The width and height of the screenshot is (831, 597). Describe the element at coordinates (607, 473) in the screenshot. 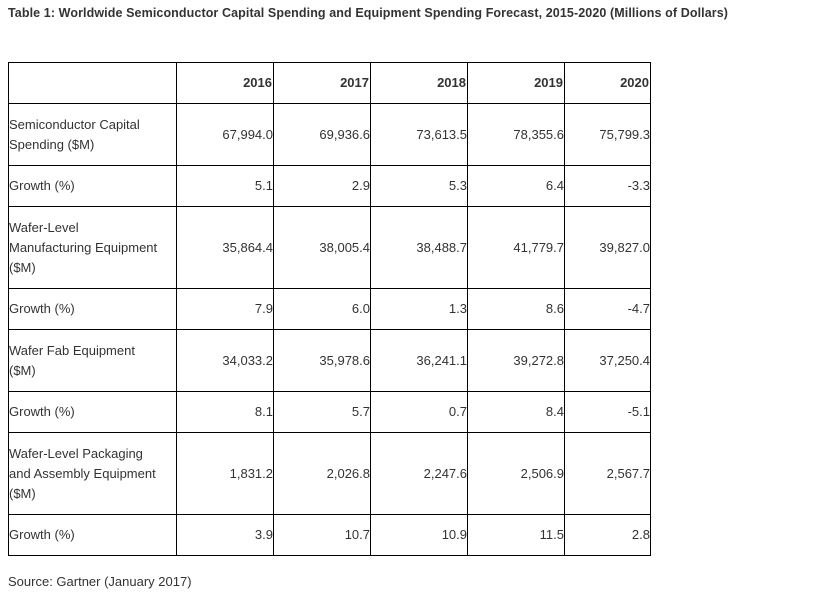

I see `table-cell: 2,567.7` at that location.